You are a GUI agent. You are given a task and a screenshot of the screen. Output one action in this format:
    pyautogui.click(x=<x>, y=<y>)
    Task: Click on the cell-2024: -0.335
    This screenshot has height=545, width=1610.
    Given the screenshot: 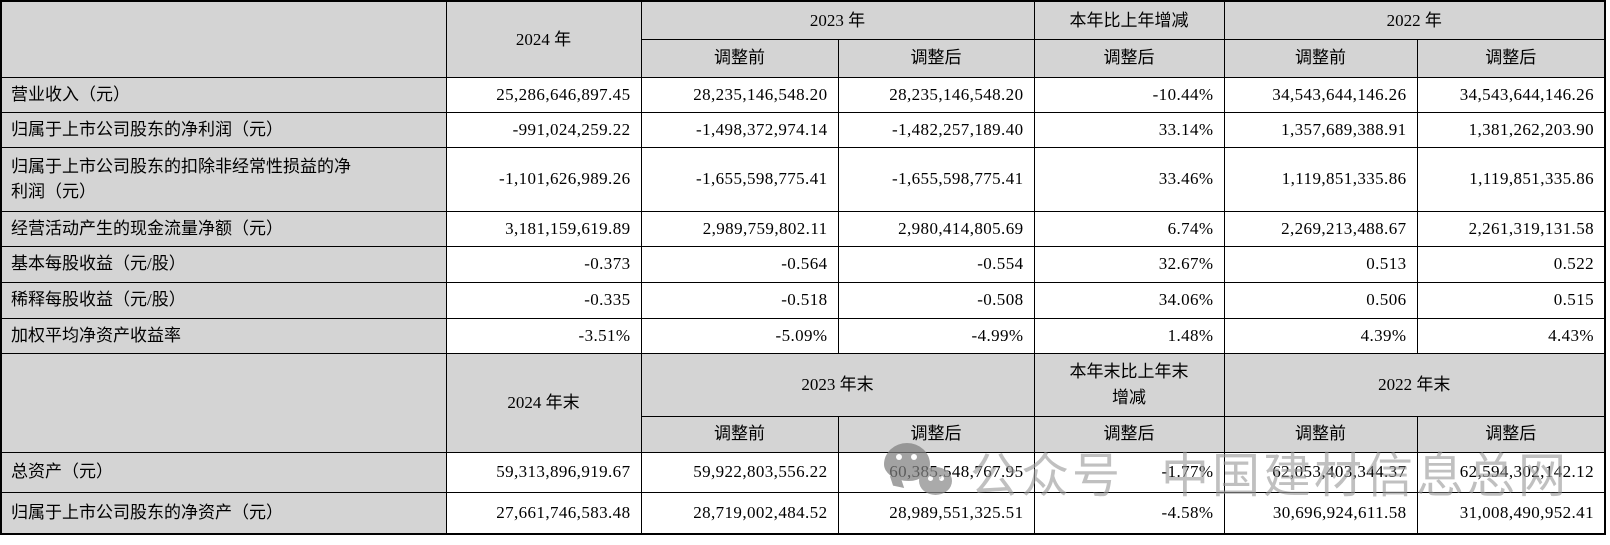 What is the action you would take?
    pyautogui.click(x=543, y=300)
    